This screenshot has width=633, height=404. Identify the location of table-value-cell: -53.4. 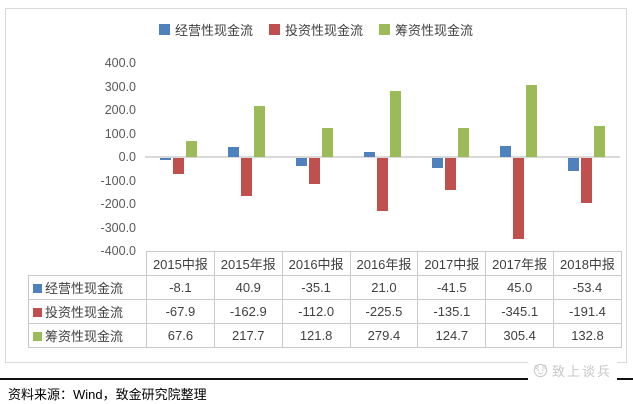
(587, 287).